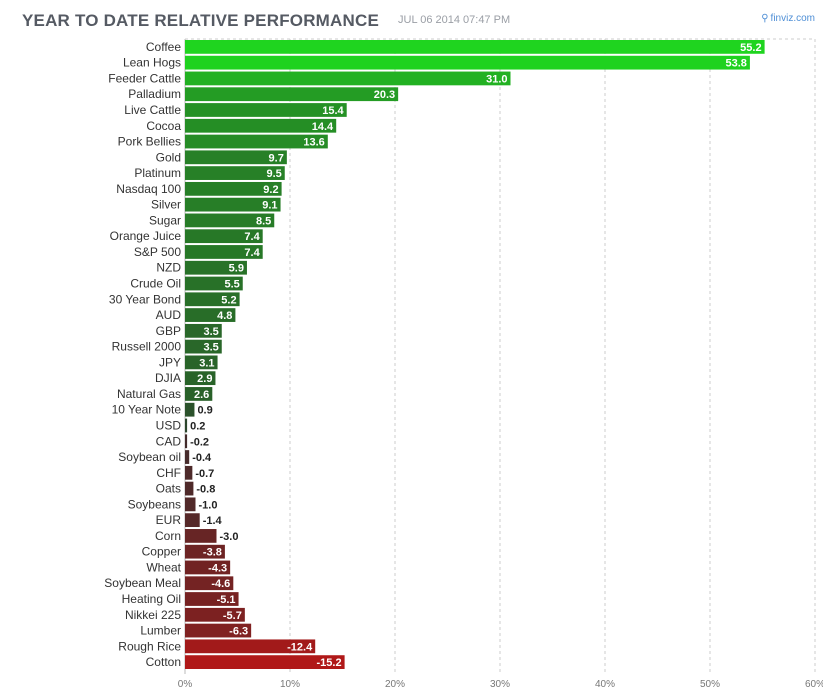  Describe the element at coordinates (202, 458) in the screenshot. I see `value-label: -0.4` at that location.